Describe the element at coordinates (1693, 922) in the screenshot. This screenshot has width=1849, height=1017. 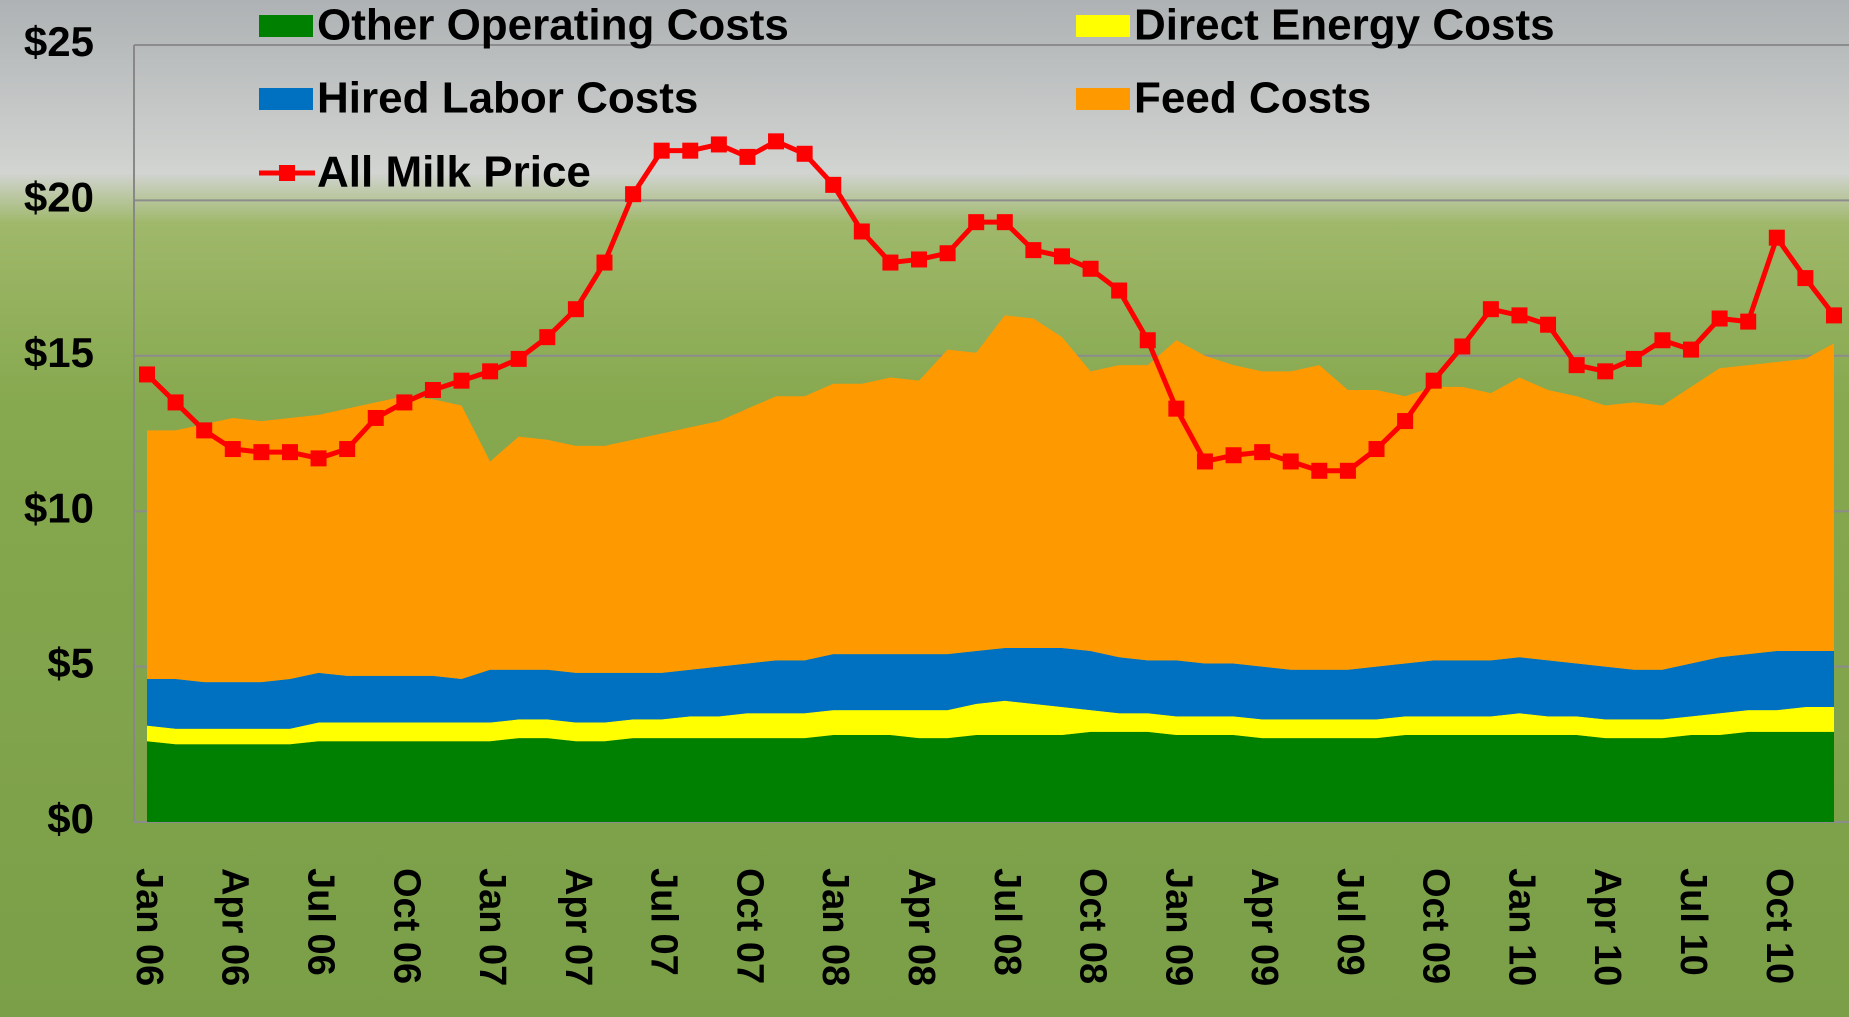
I see `x-tick-label: Jul 10` at that location.